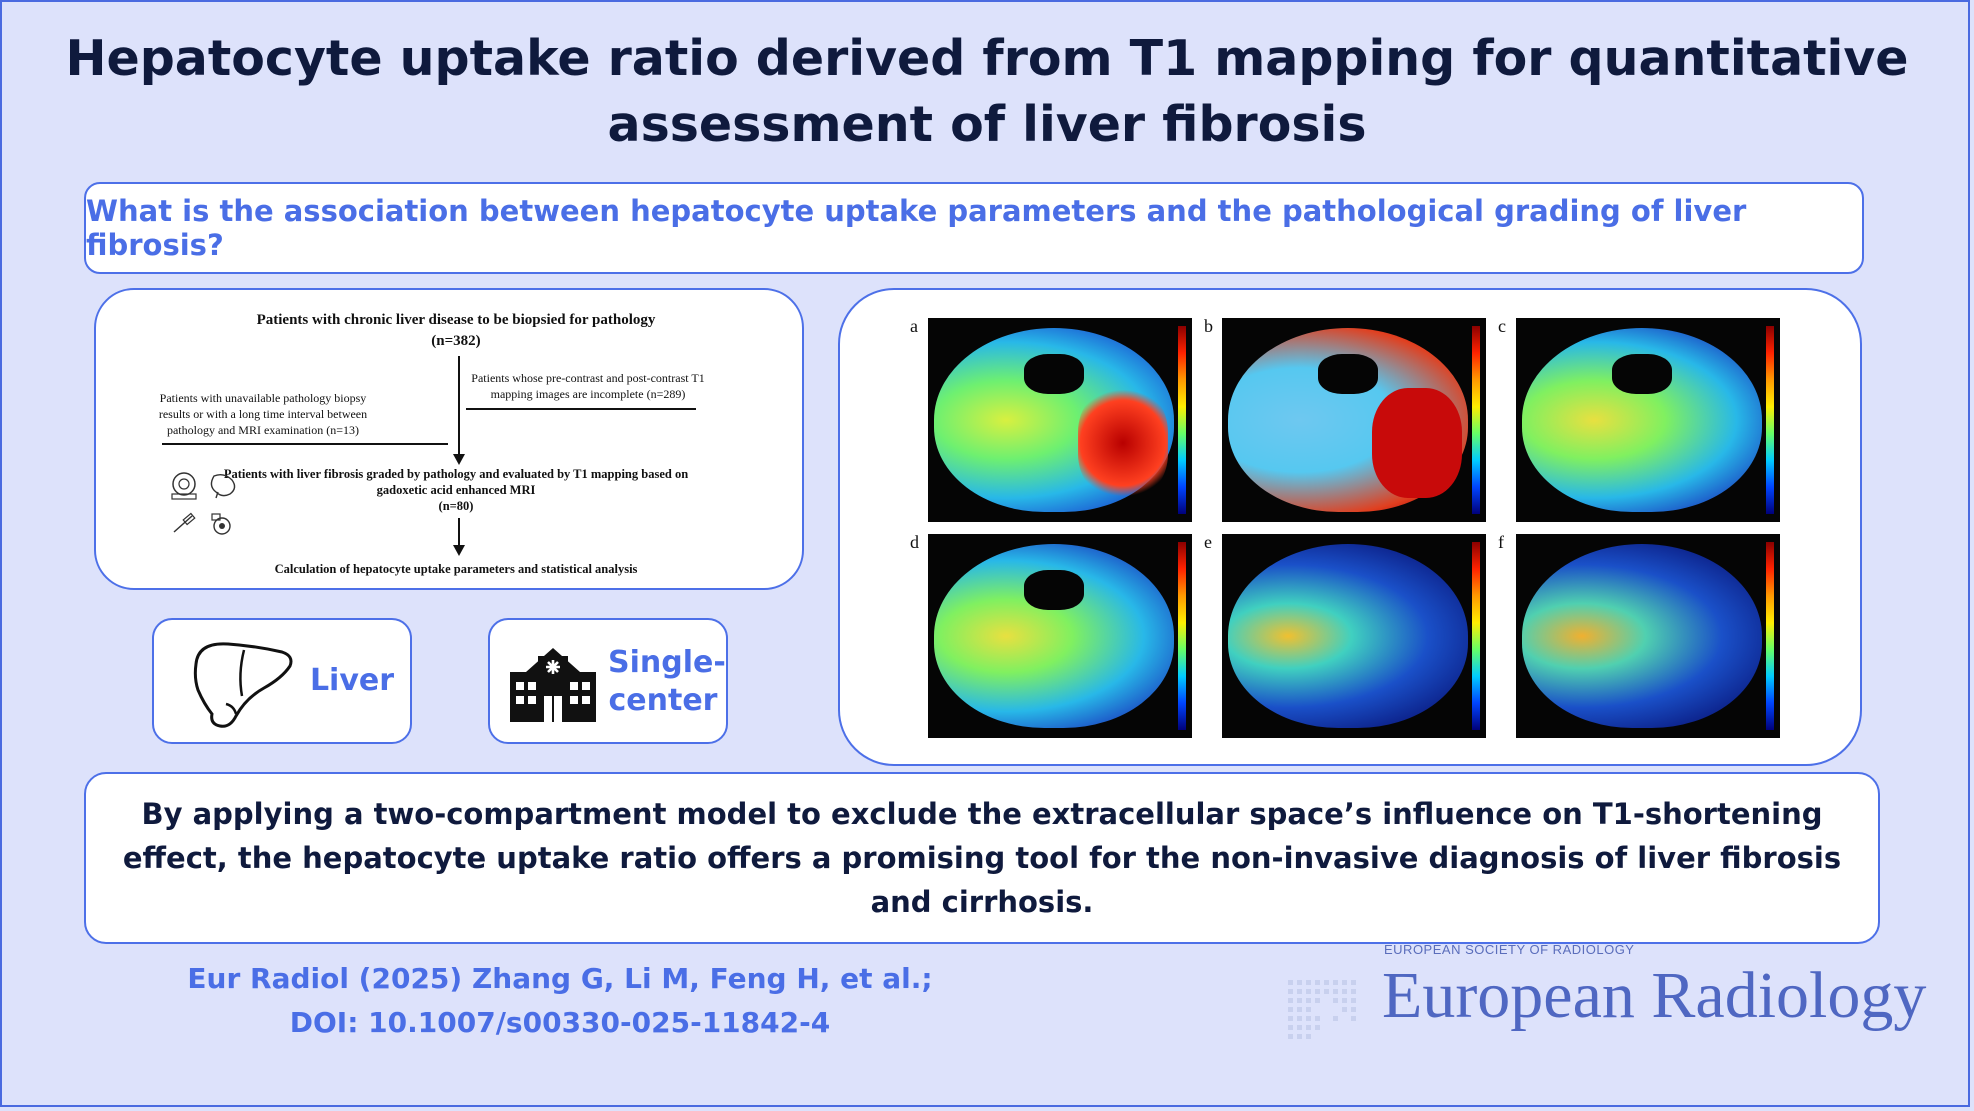 The height and width of the screenshot is (1111, 1974). What do you see at coordinates (1648, 636) in the screenshot?
I see `t1-map-panel-f` at bounding box center [1648, 636].